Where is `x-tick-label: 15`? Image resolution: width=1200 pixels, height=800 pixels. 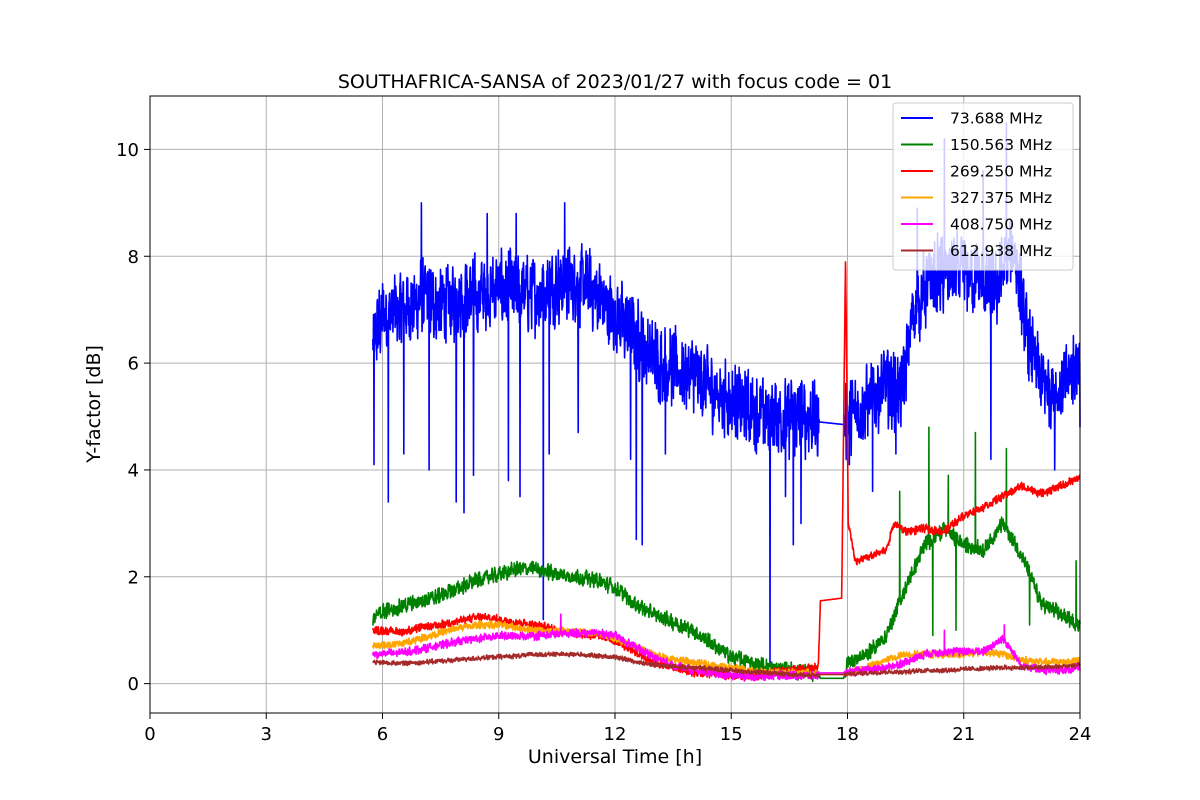
x-tick-label: 15 is located at coordinates (731, 734).